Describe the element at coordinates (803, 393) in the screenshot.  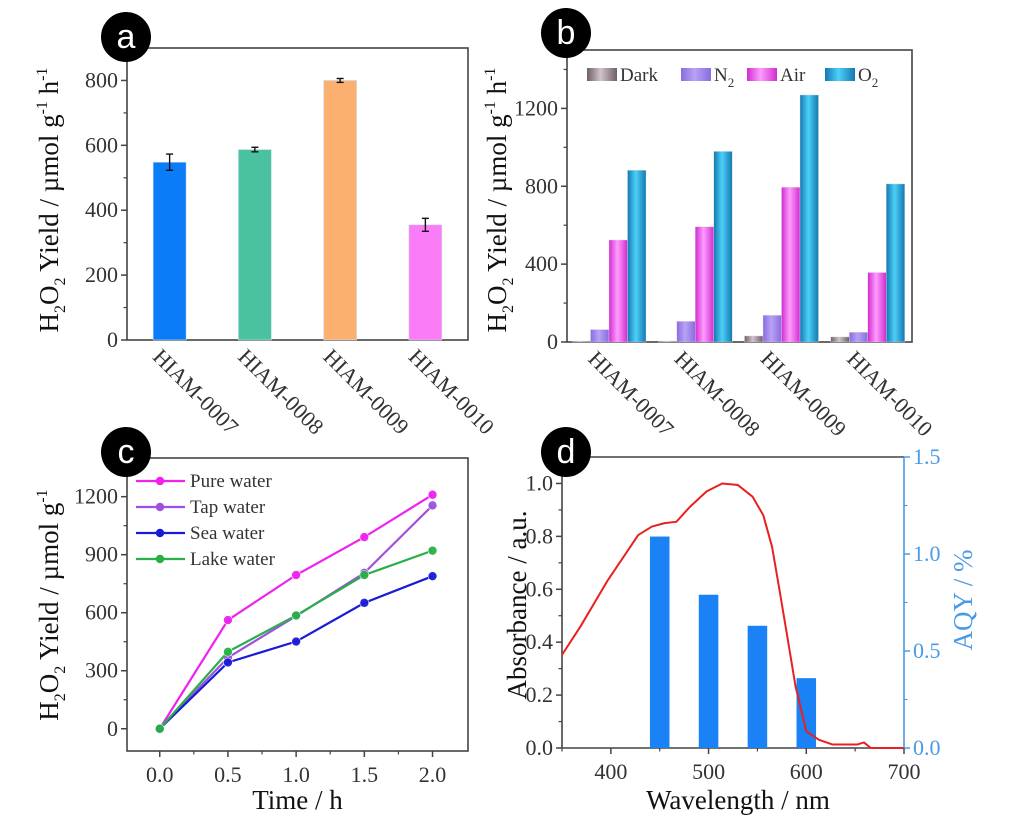
I see `x-tick-label: HIAM-0009` at that location.